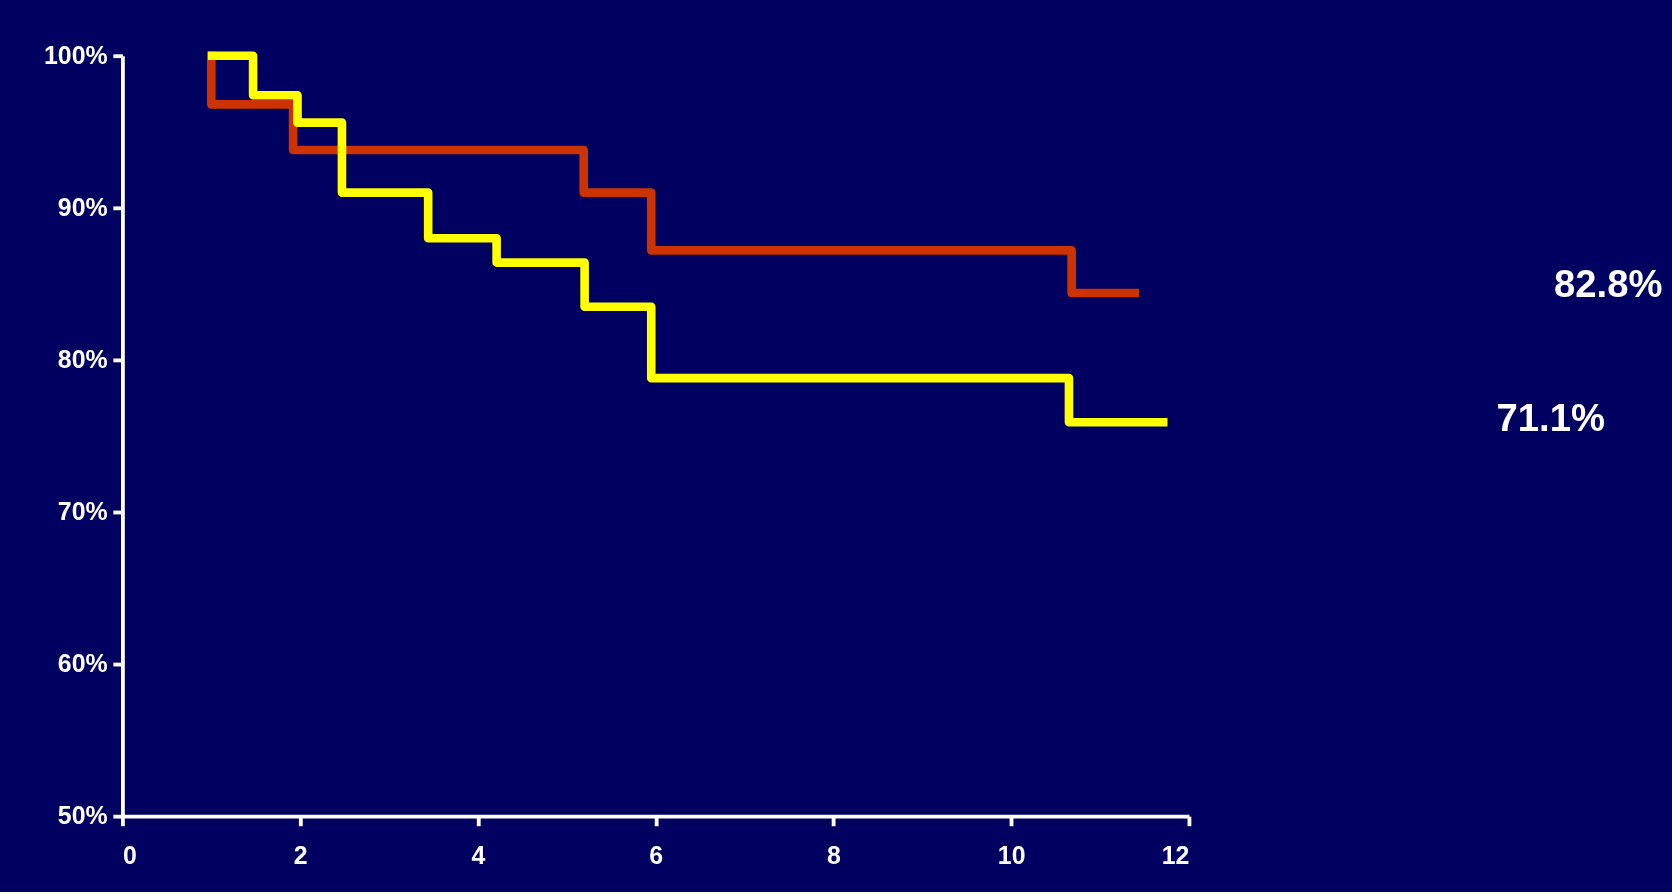  I want to click on x-tick-label: 4, so click(478, 854).